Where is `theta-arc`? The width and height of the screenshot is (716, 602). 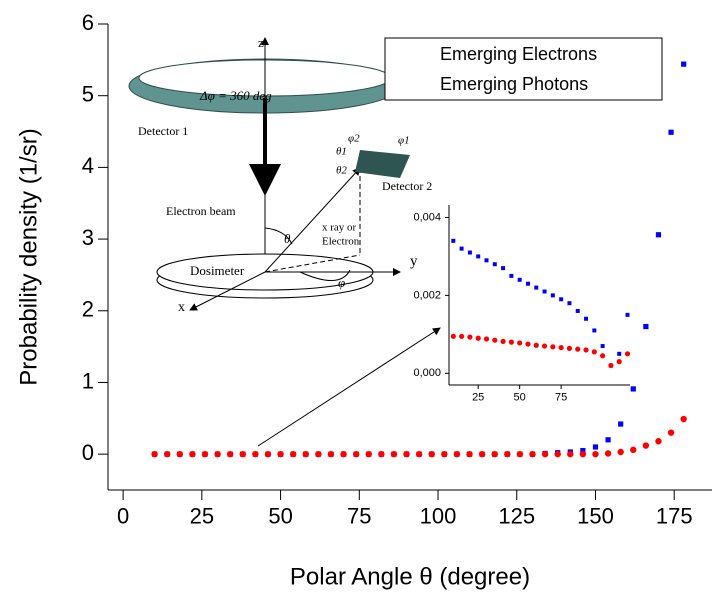
theta-arc is located at coordinates (278, 236).